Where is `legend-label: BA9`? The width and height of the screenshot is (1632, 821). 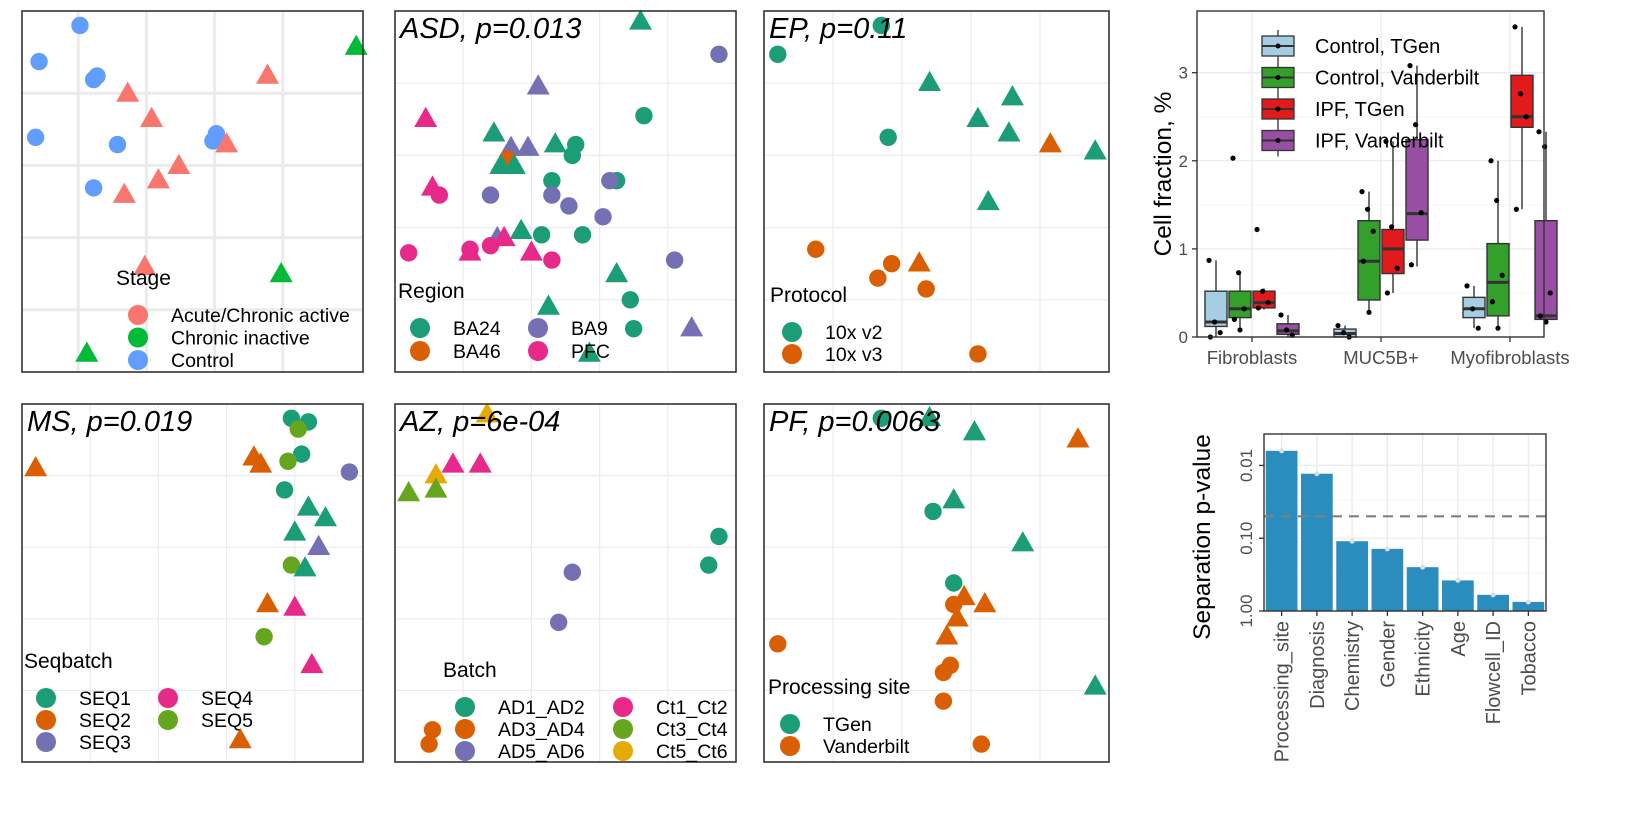
legend-label: BA9 is located at coordinates (589, 329).